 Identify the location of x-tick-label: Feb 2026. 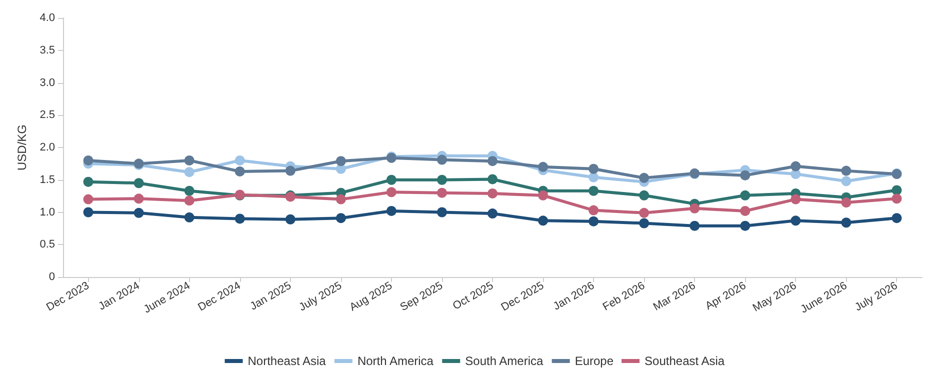
(624, 297).